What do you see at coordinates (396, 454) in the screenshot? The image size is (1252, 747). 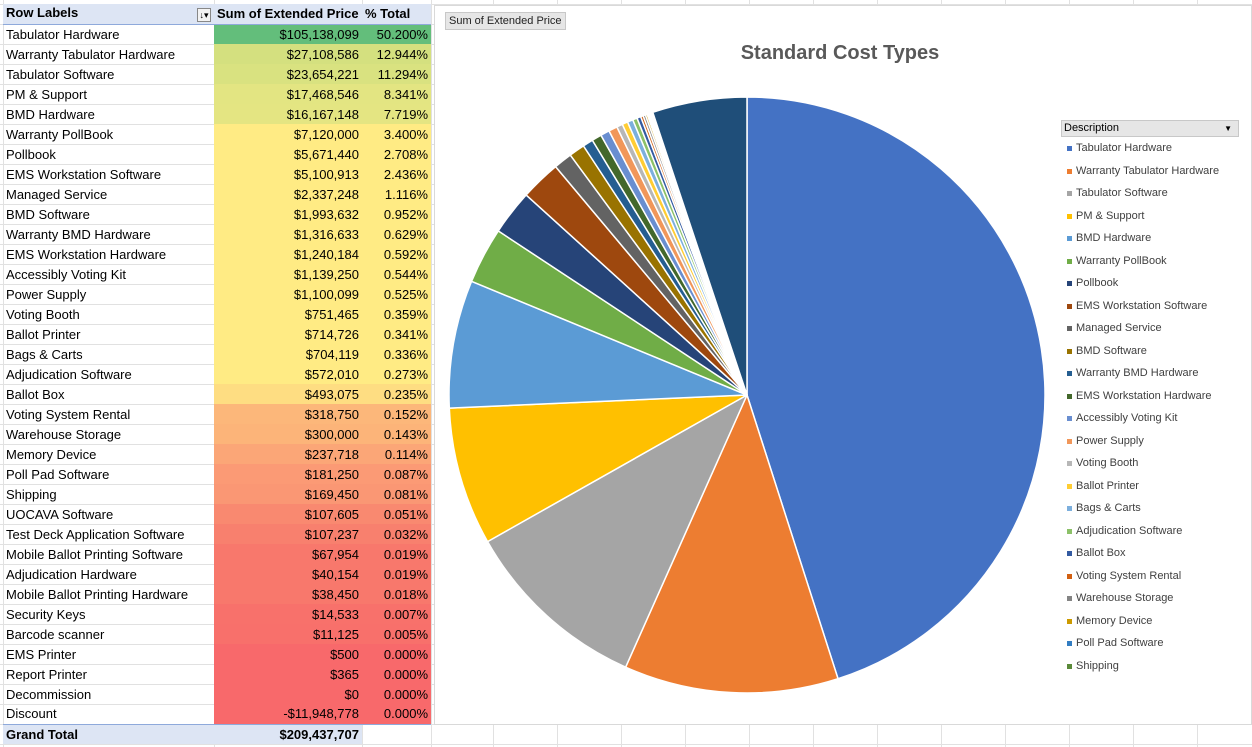 I see `pct-total-cell: 0.114%` at bounding box center [396, 454].